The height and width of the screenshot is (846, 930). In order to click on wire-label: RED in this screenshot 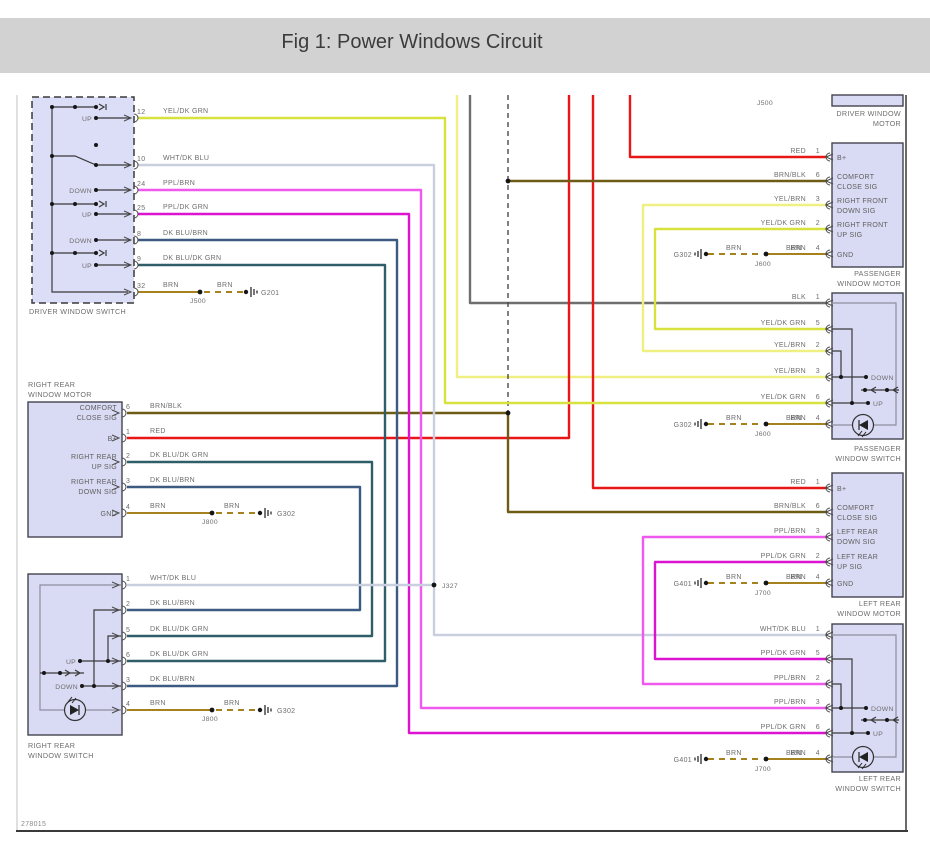, I will do `click(798, 151)`.